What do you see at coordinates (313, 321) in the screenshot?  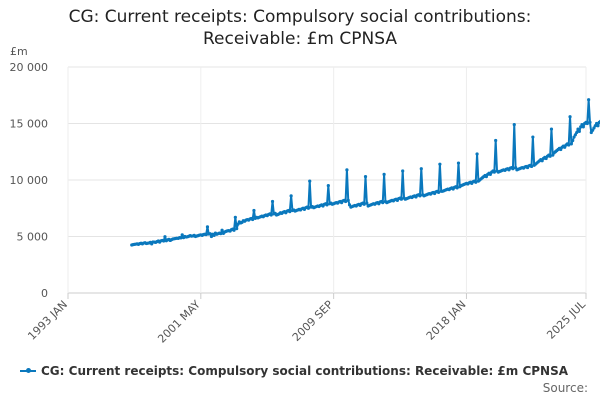 I see `x-tick-label: 2009 SEP` at bounding box center [313, 321].